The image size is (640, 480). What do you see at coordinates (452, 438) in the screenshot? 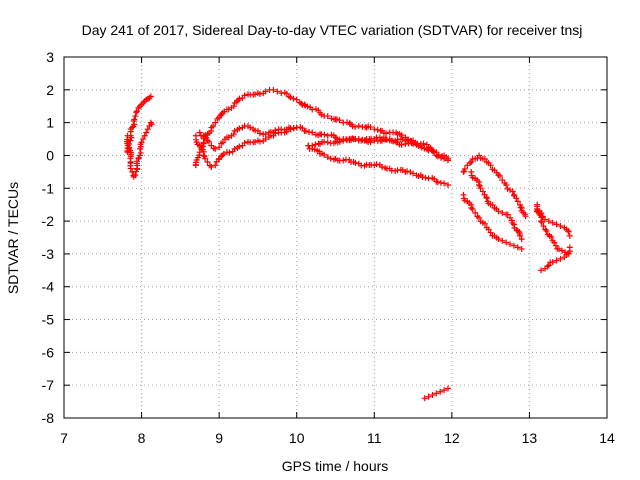
I see `x-tick-label: 12` at bounding box center [452, 438].